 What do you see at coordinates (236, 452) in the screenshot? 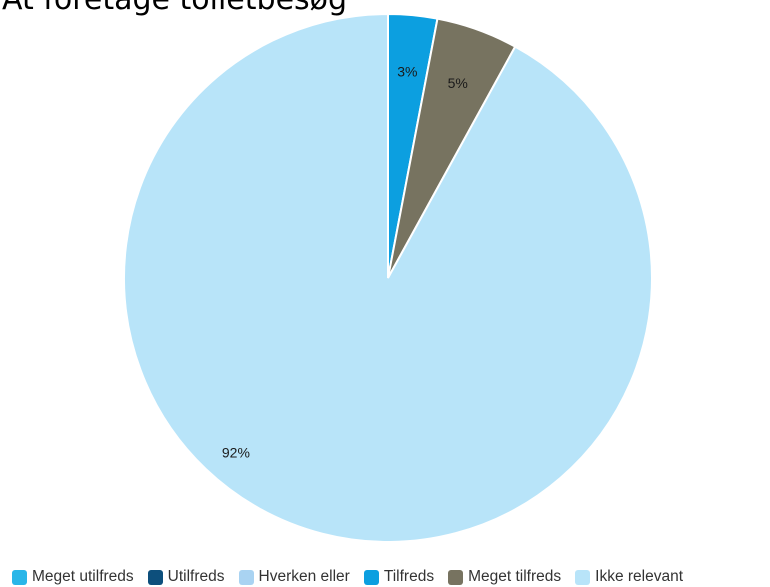
I see `slice-value-label: 92%` at bounding box center [236, 452].